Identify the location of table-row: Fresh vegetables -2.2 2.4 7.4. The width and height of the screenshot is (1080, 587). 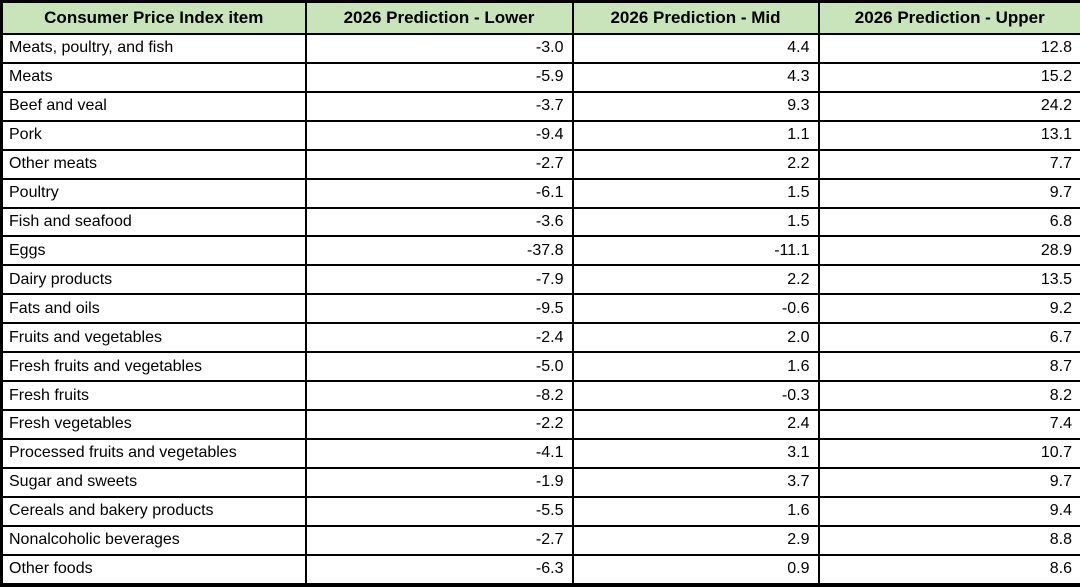
(540, 424).